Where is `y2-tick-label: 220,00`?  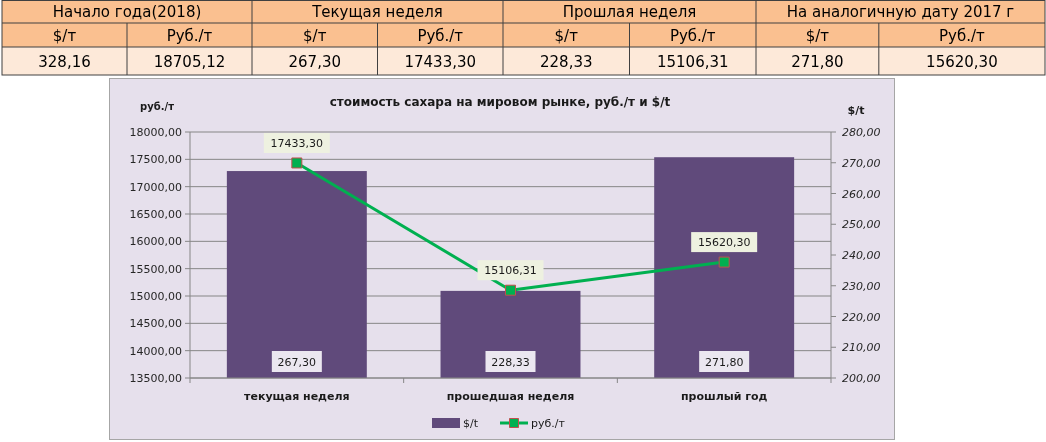
y2-tick-label: 220,00 is located at coordinates (861, 317).